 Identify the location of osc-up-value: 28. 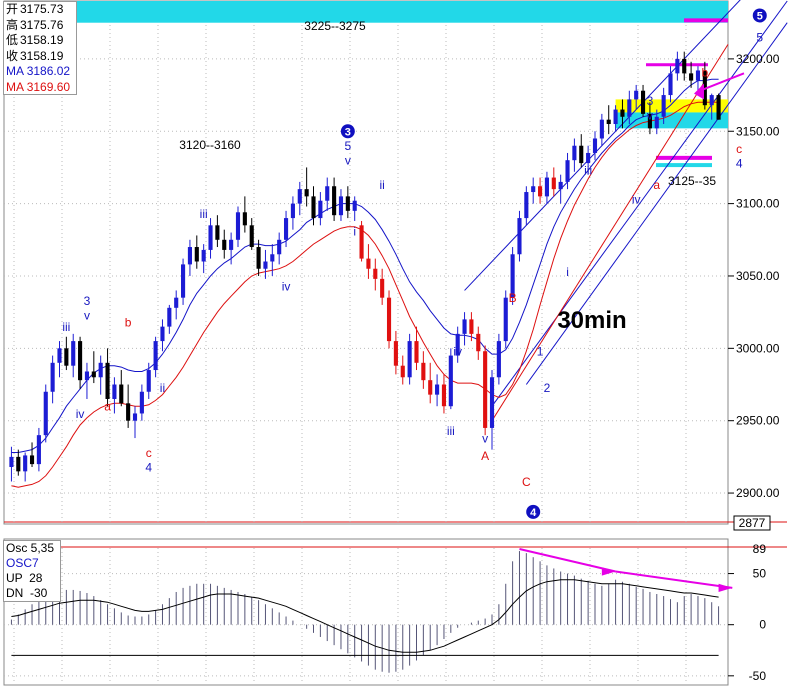
(36, 578).